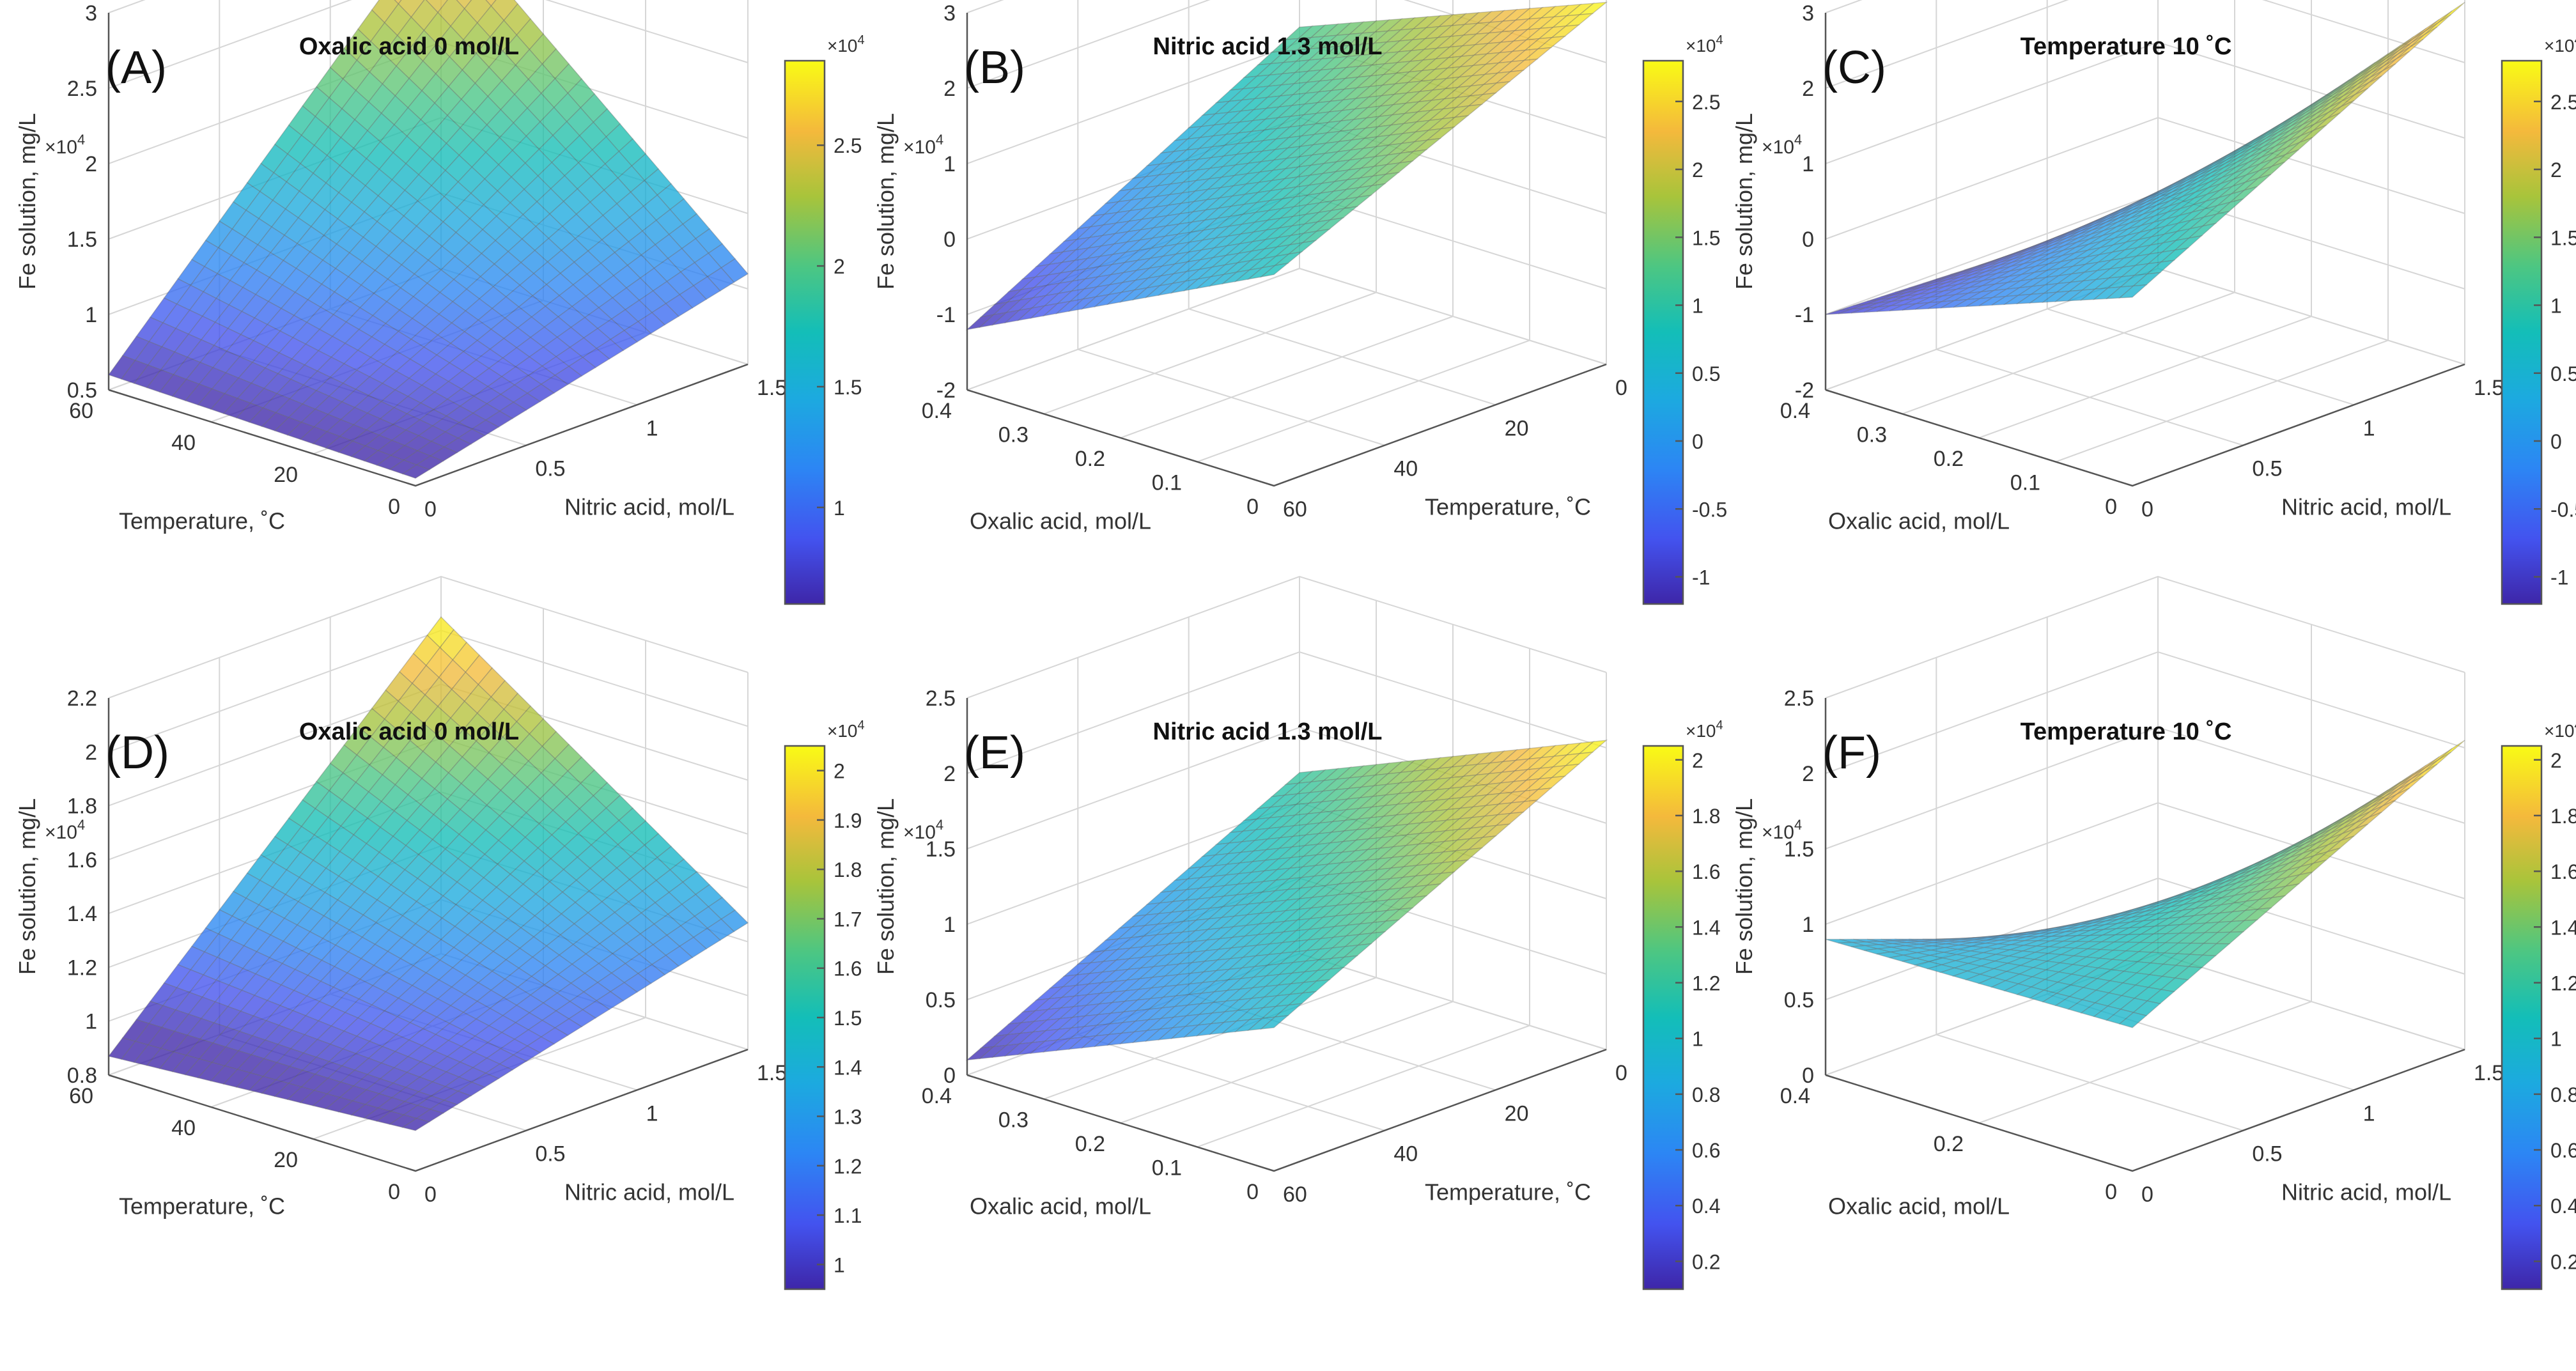 The image size is (2576, 1371). I want to click on z-exponent-power: 4, so click(1798, 825).